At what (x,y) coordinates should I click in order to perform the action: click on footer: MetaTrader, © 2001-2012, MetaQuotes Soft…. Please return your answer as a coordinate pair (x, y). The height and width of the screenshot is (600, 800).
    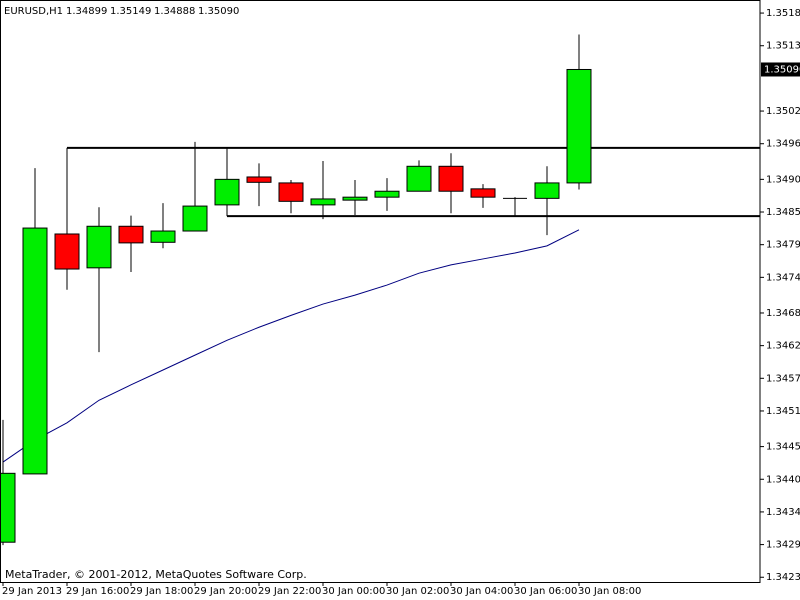
    Looking at the image, I should click on (156, 574).